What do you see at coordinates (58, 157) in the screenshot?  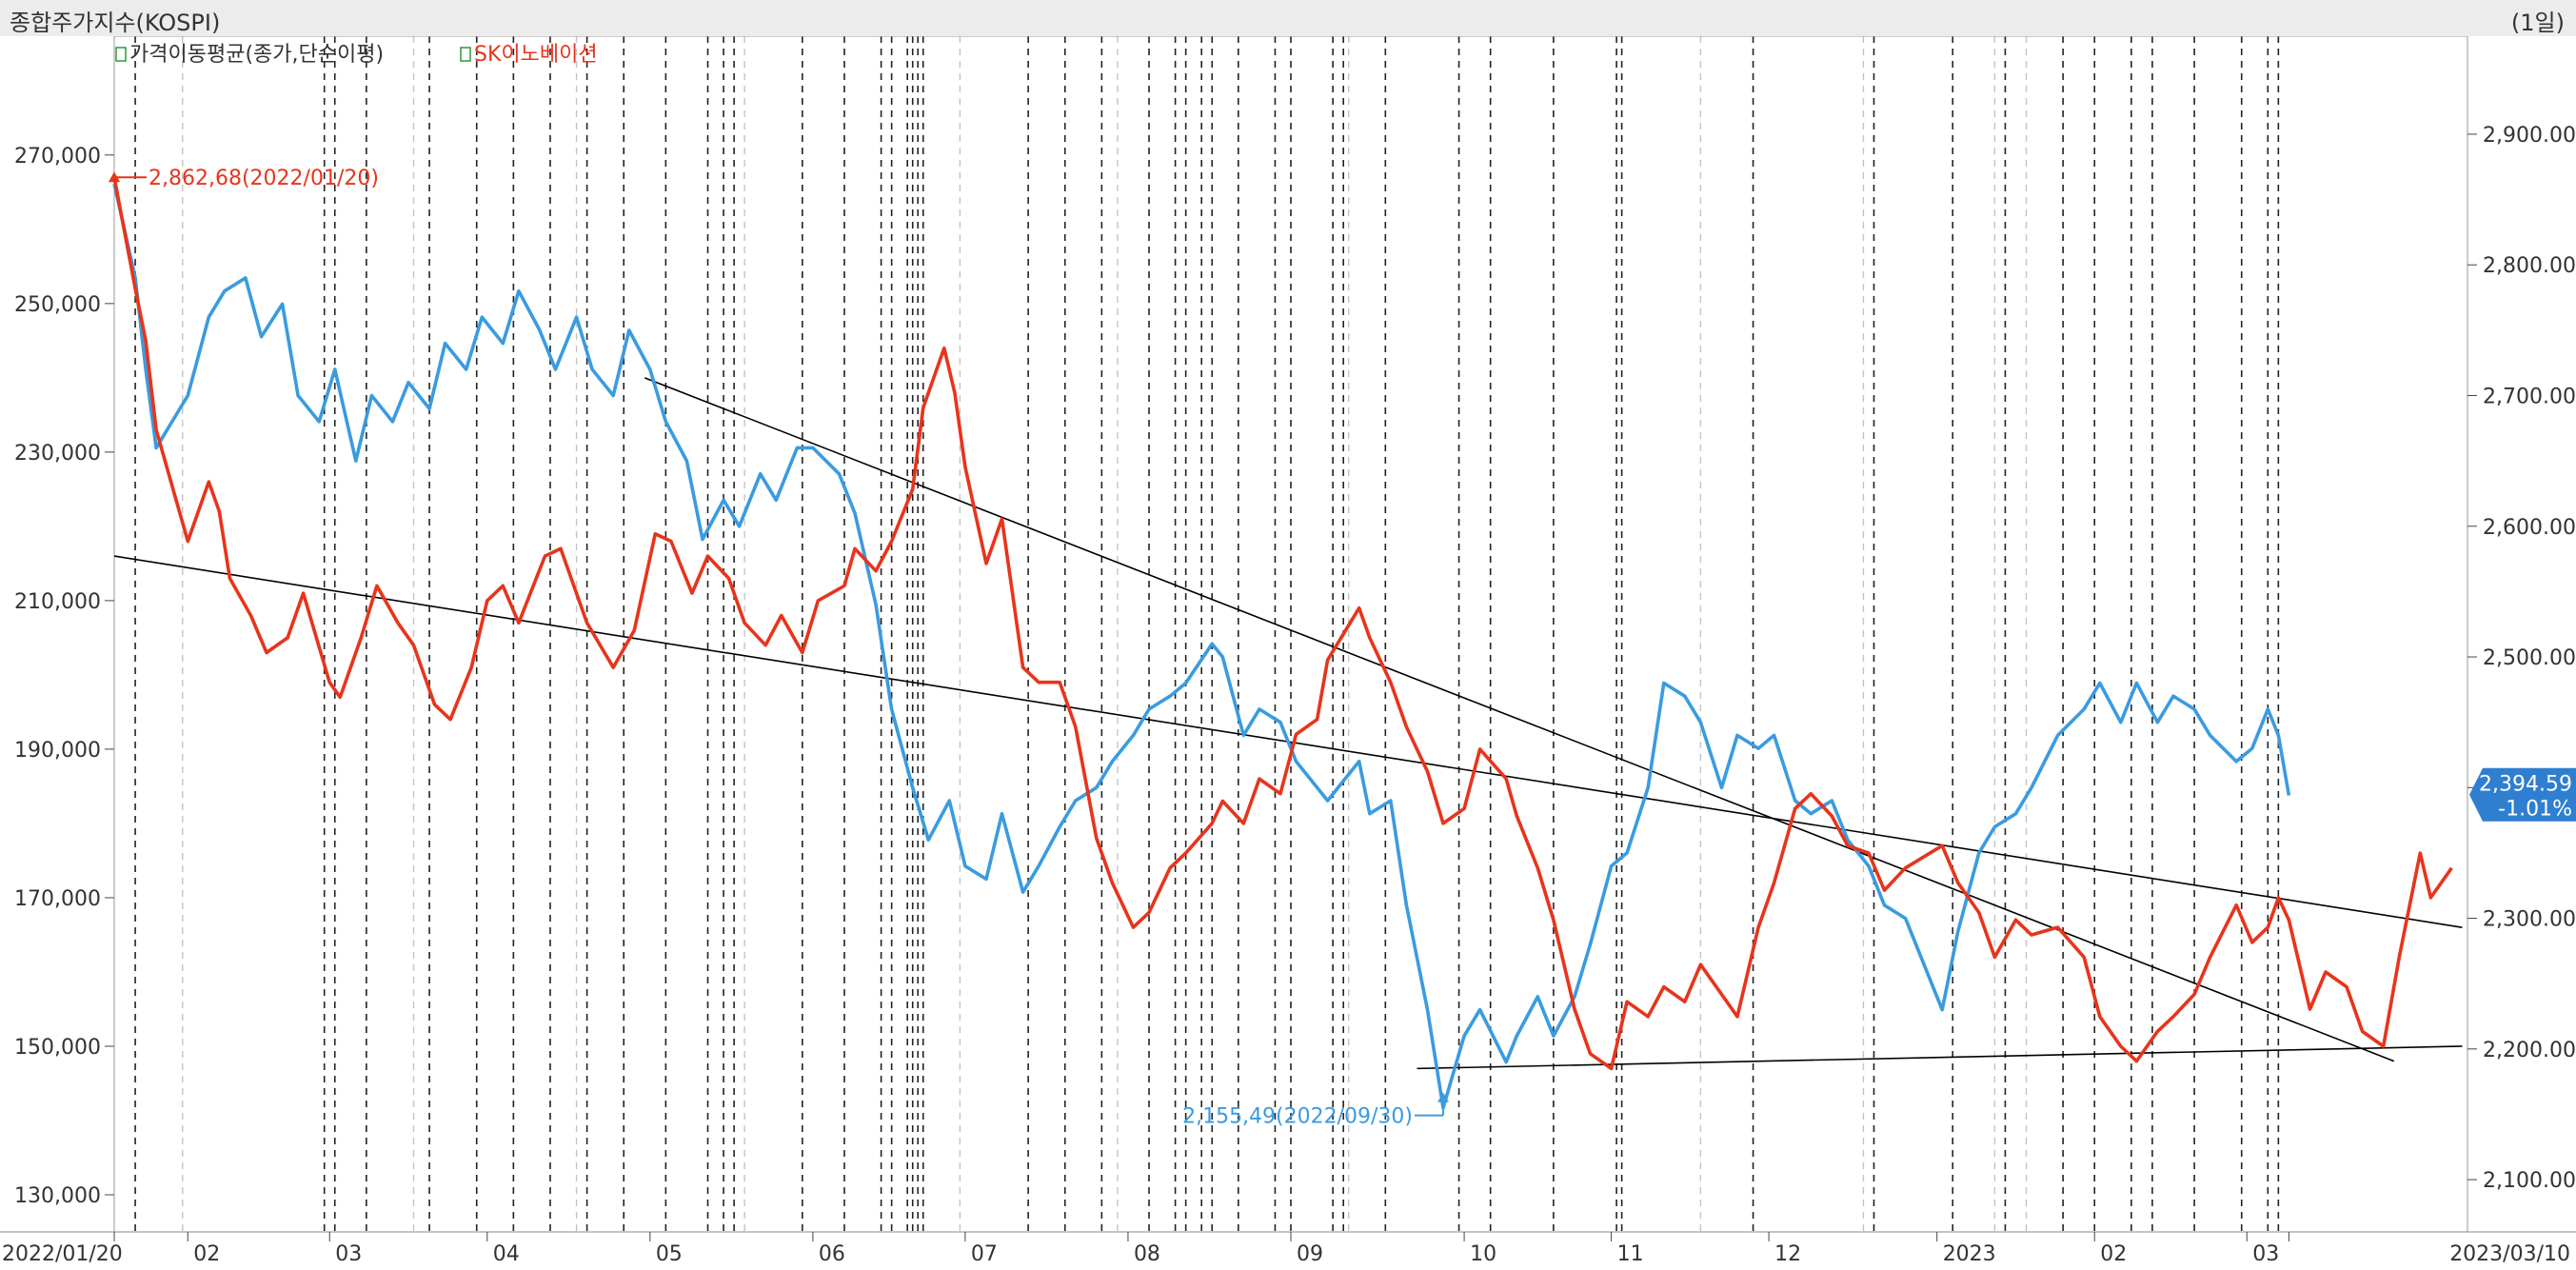 I see `left-tick-label: 270,000` at bounding box center [58, 157].